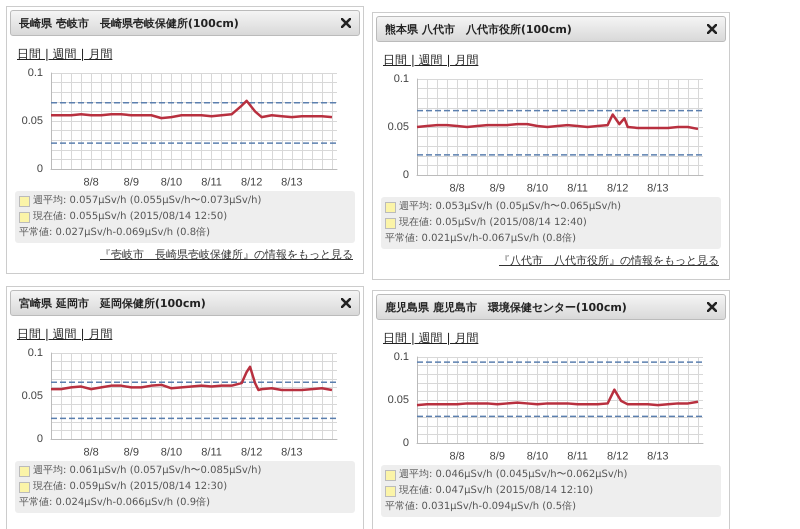  What do you see at coordinates (147, 201) in the screenshot?
I see `text: 週平均: 0.057μSv/h (0.055μSv/h〜0.073μSv/h)` at bounding box center [147, 201].